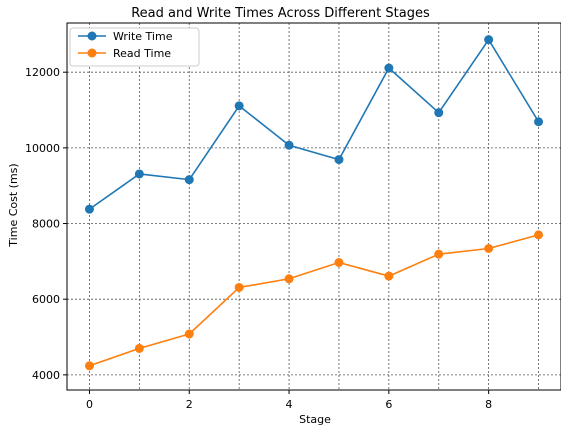 This screenshot has width=561, height=432. Describe the element at coordinates (142, 53) in the screenshot. I see `legend-read-time-label: Read Time` at that location.